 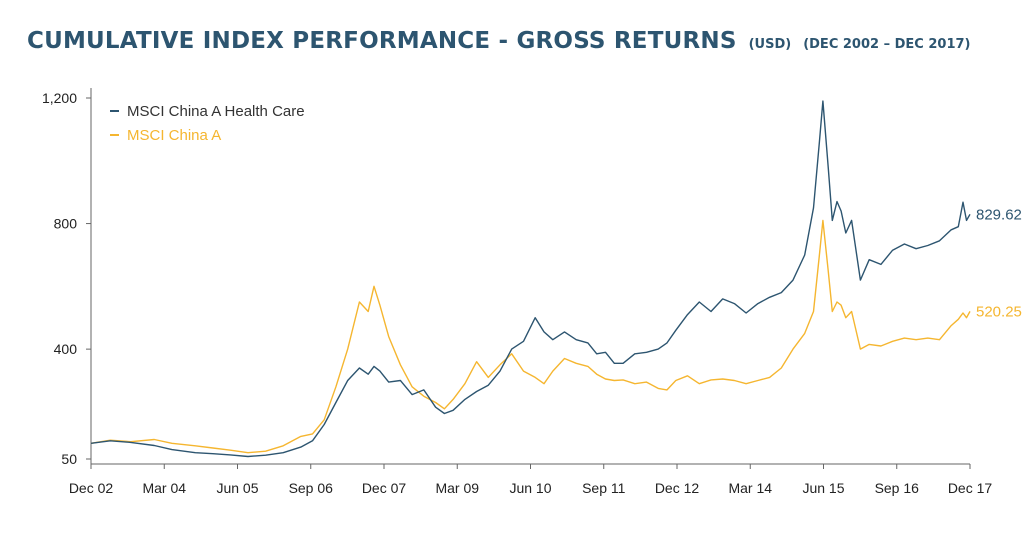 What do you see at coordinates (823, 488) in the screenshot?
I see `x-tick-label: Jun 15` at bounding box center [823, 488].